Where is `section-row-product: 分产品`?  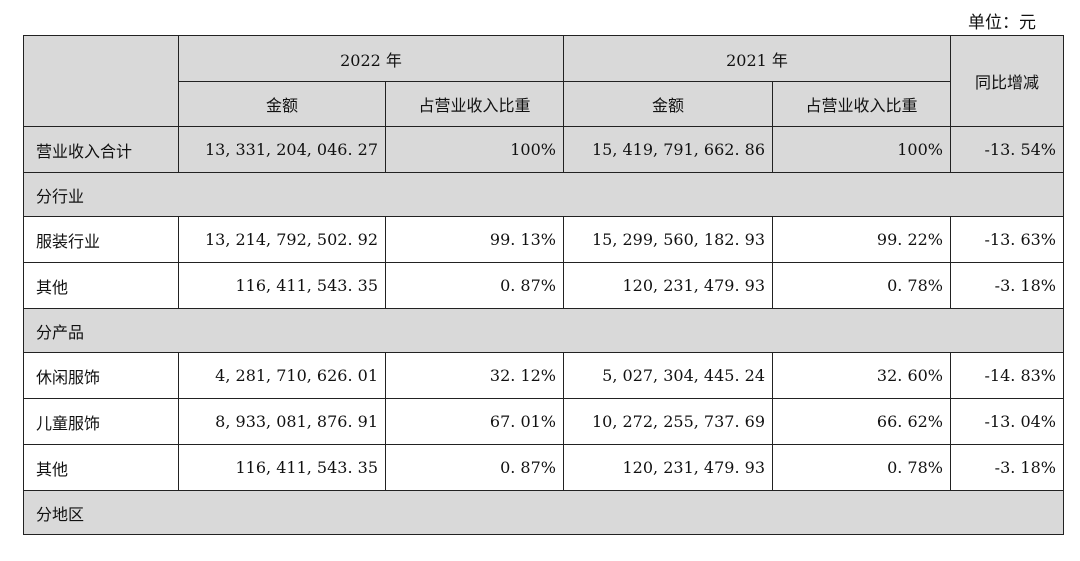 section-row-product: 分产品 is located at coordinates (543, 330).